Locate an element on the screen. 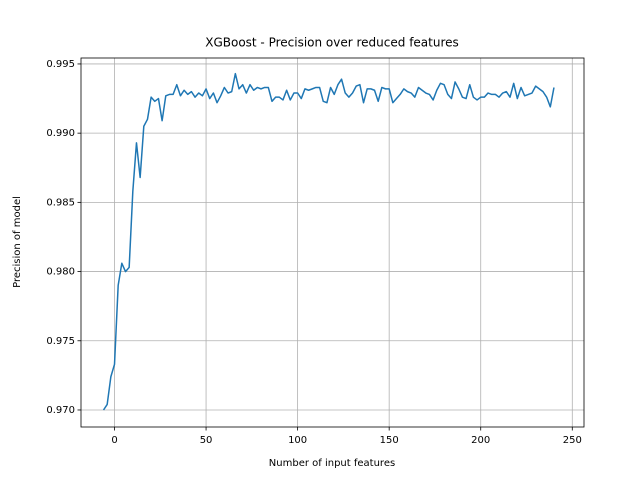  y-tick-label: 0.985 is located at coordinates (60, 202).